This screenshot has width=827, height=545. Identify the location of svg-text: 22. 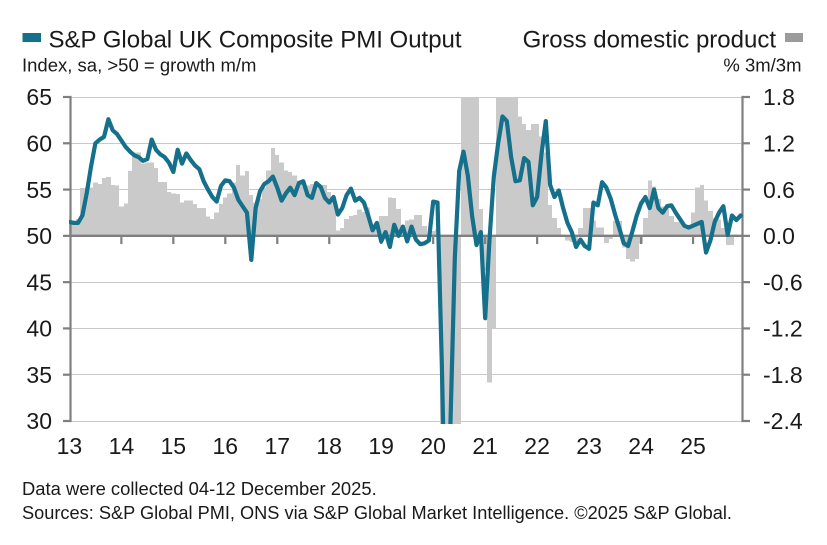
(537, 446).